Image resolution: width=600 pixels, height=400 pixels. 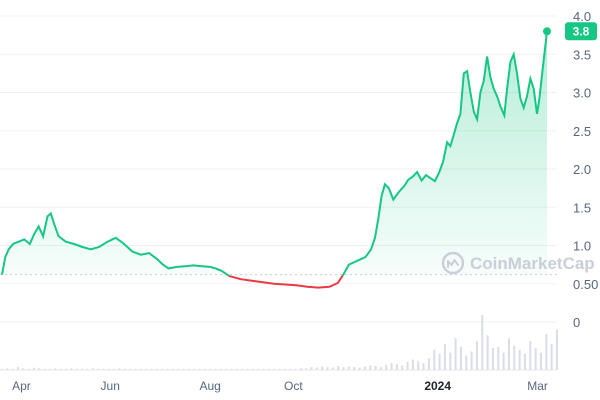 I want to click on y-tick-label: 2.0, so click(x=582, y=169).